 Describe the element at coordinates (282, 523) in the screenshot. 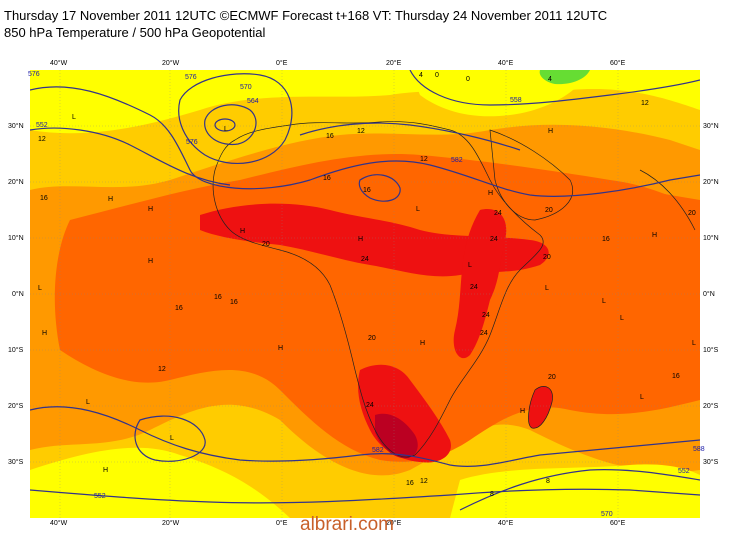

I see `bottom-lon-label-2: 0°E` at that location.